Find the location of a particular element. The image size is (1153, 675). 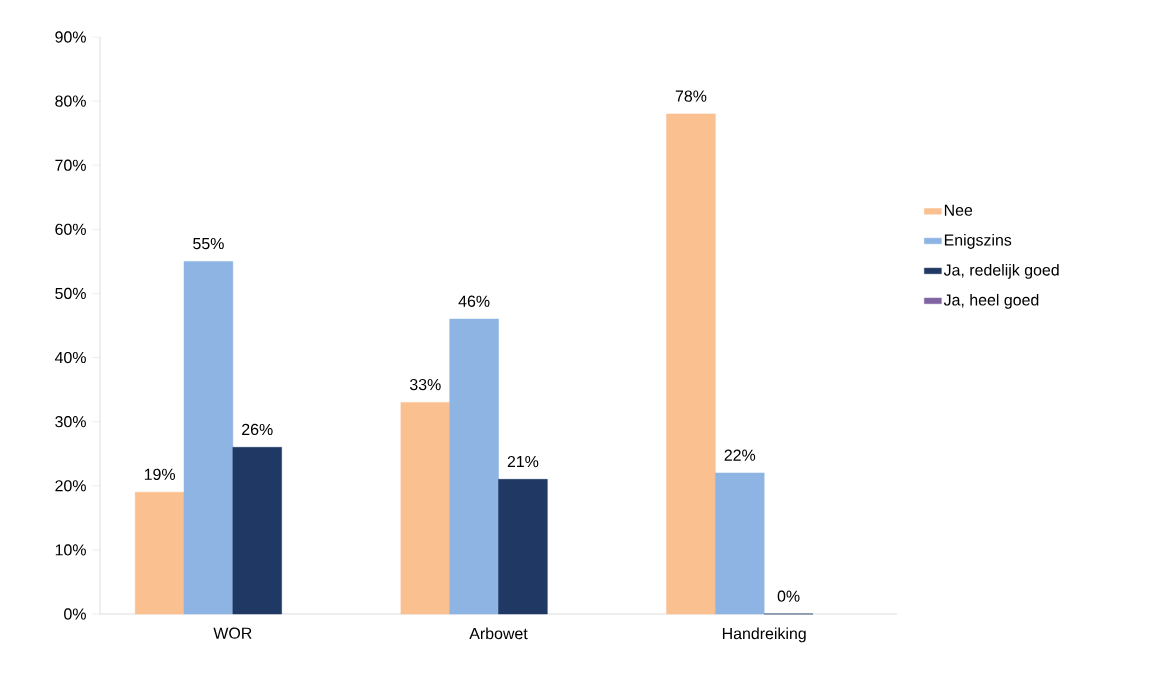

data-label: 21% is located at coordinates (523, 461).